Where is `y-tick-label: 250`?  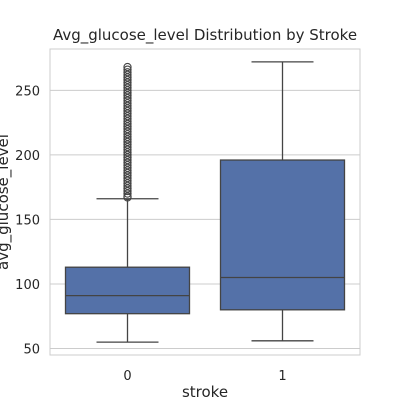 y-tick-label: 250 is located at coordinates (27, 91).